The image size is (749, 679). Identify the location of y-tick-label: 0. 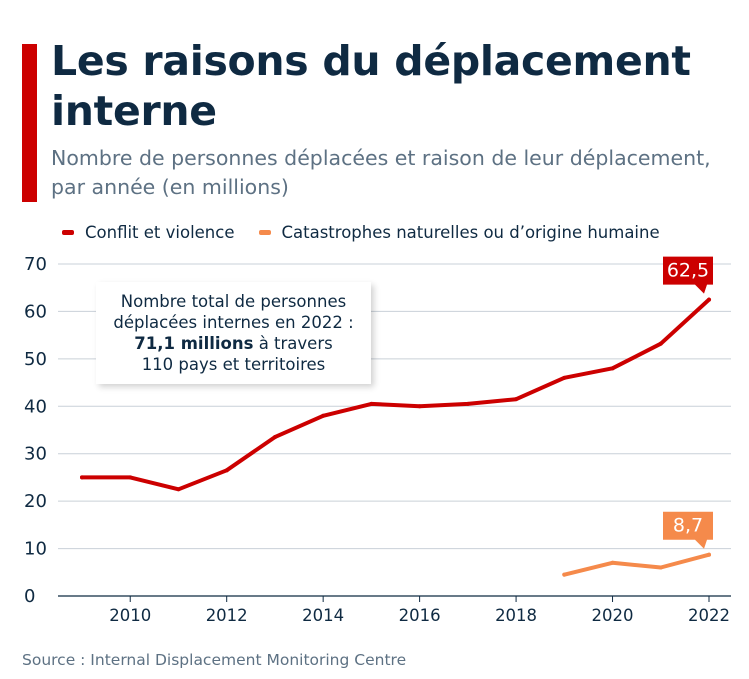
(29, 596).